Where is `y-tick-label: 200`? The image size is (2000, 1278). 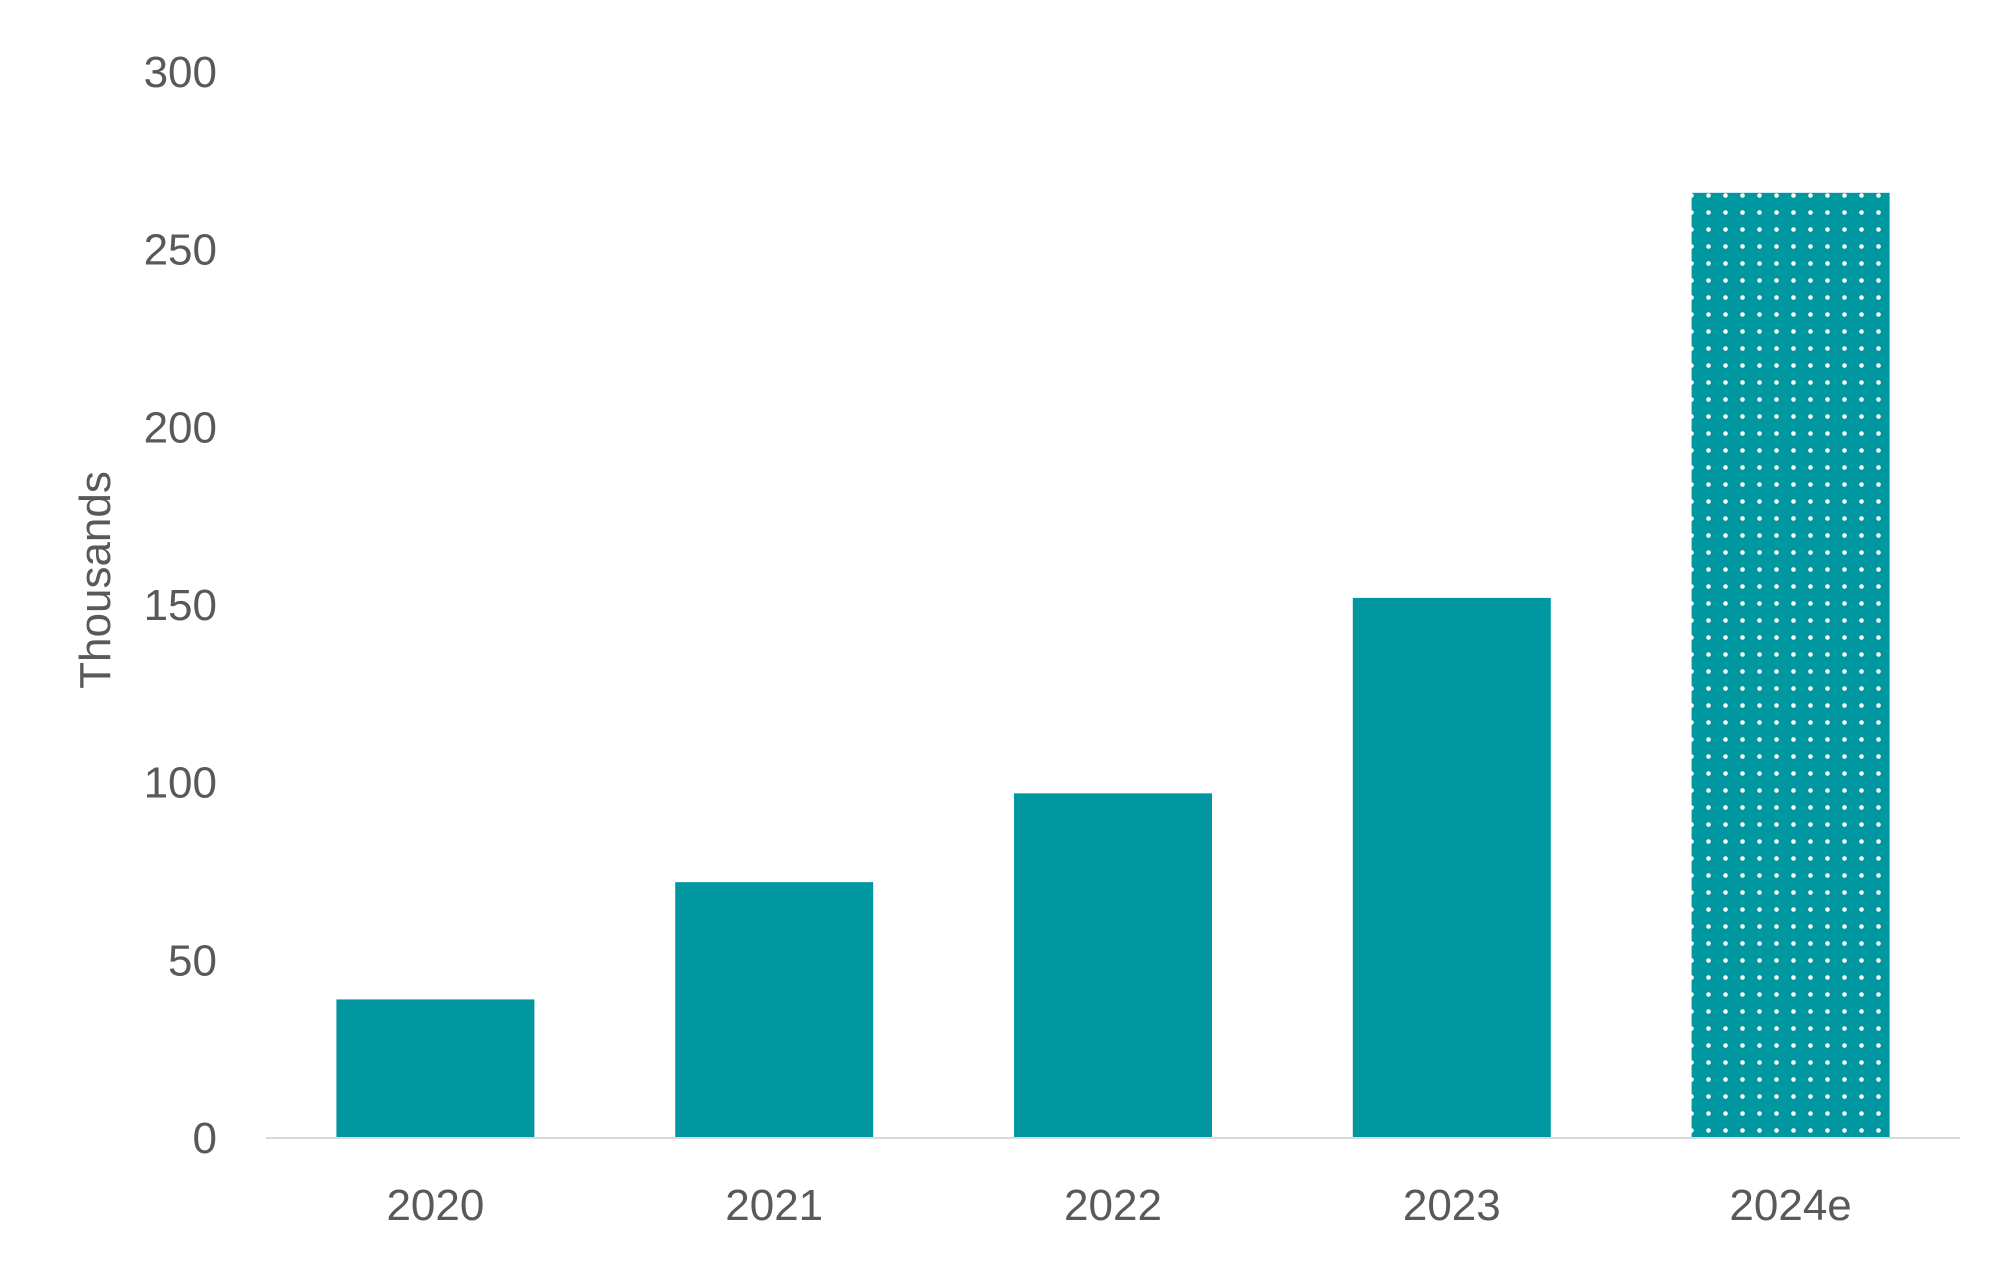
y-tick-label: 200 is located at coordinates (180, 427).